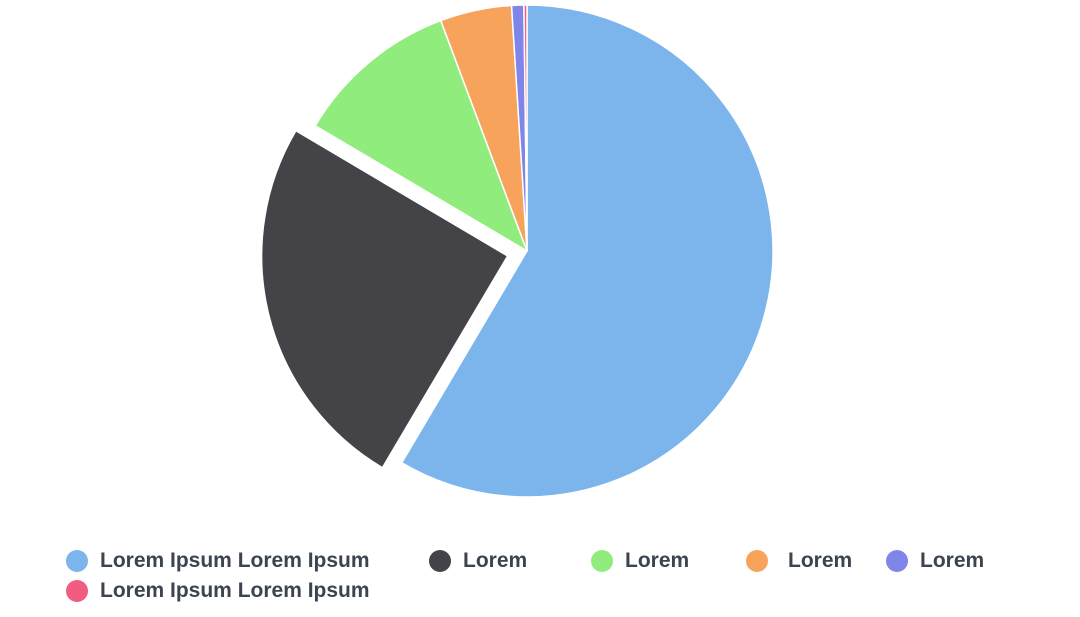 This screenshot has width=1080, height=617. I want to click on legend-item-5: Lorem Ipsum Lorem Ipsum, so click(218, 591).